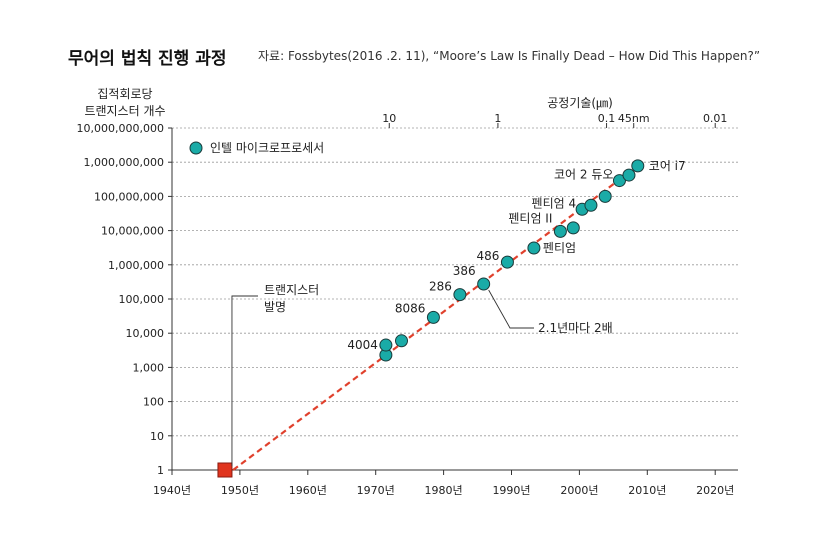  I want to click on point-label: 386, so click(464, 271).